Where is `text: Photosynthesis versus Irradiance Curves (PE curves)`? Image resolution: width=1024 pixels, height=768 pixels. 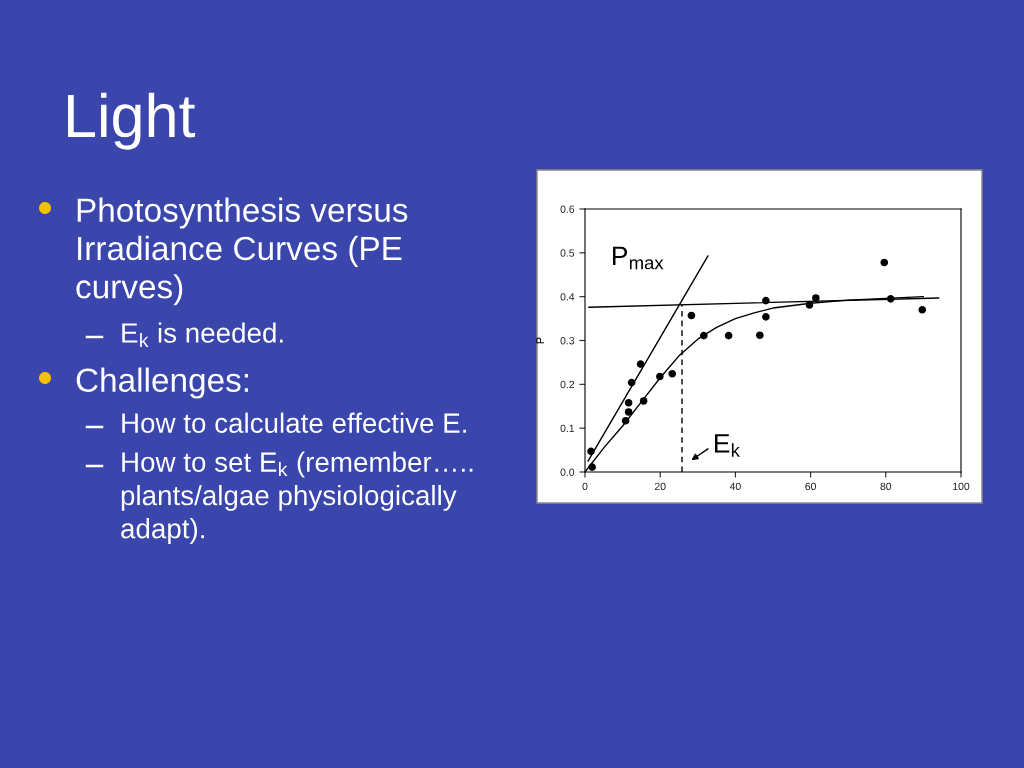 text: Photosynthesis versus Irradiance Curves (PE curves) is located at coordinates (242, 251).